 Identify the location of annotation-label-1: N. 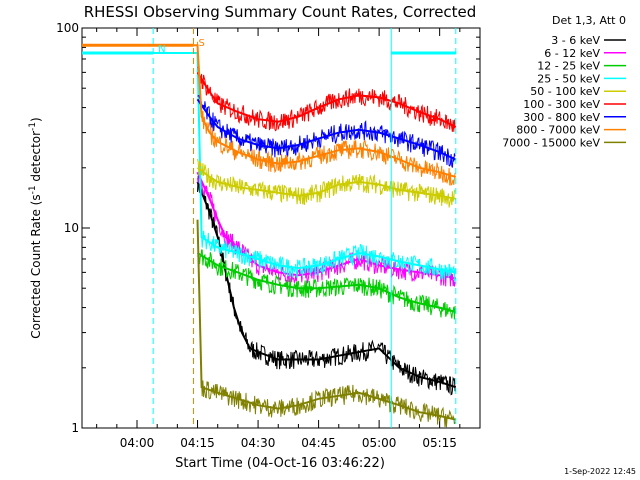
(161, 49).